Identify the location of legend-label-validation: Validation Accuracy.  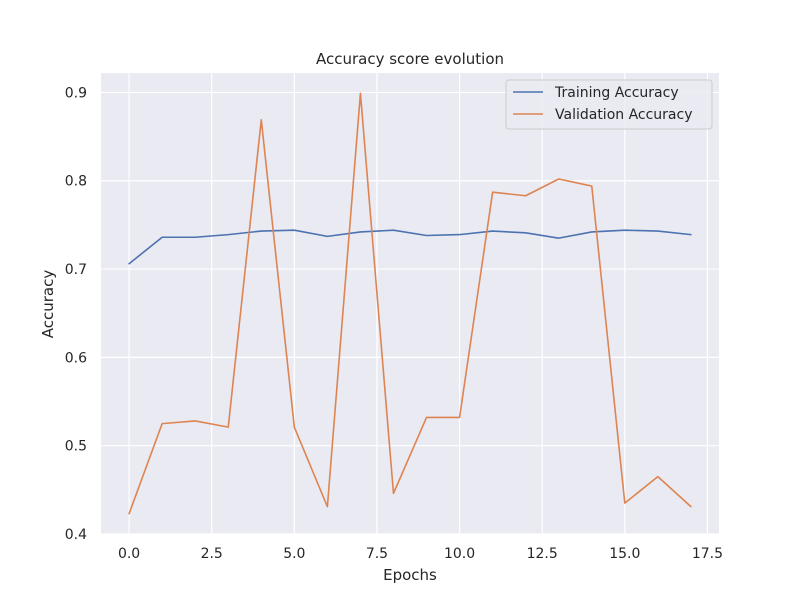
(624, 115).